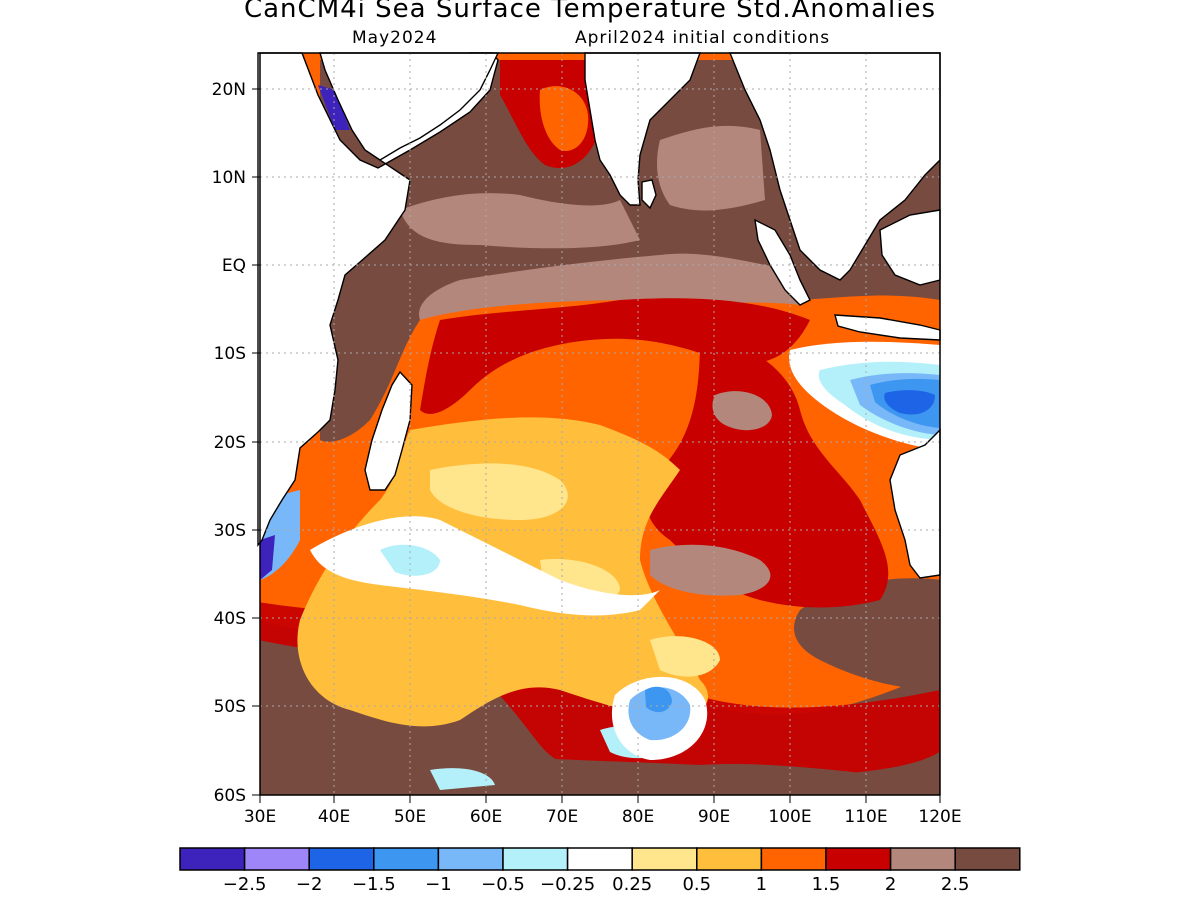 Image resolution: width=1200 pixels, height=900 pixels. Describe the element at coordinates (703, 38) in the screenshot. I see `initial-conditions-label: April2024 initial conditions` at that location.